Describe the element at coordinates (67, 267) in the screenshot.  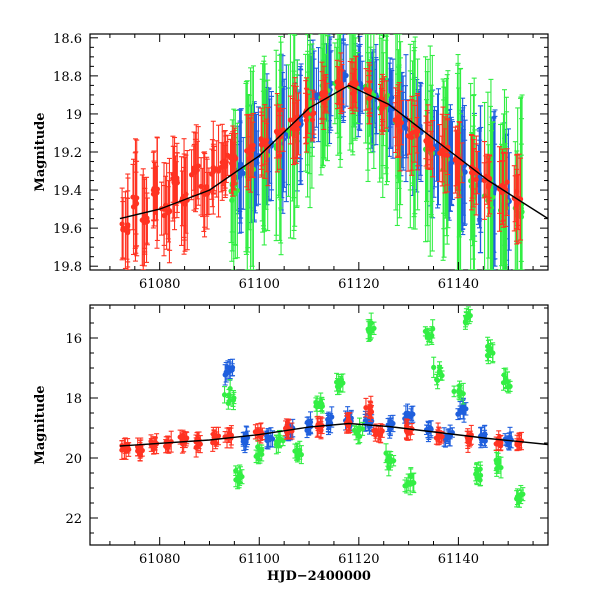
I see `top-y-tick-label: 19.8` at that location.